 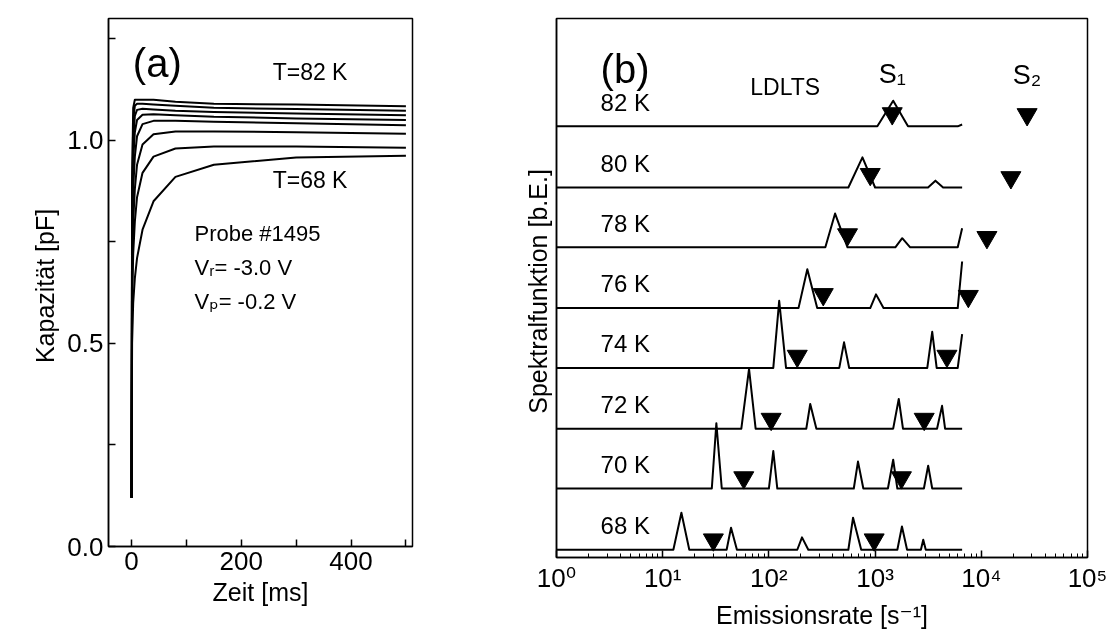 I want to click on x-tick-label: 10⁴, so click(x=981, y=577).